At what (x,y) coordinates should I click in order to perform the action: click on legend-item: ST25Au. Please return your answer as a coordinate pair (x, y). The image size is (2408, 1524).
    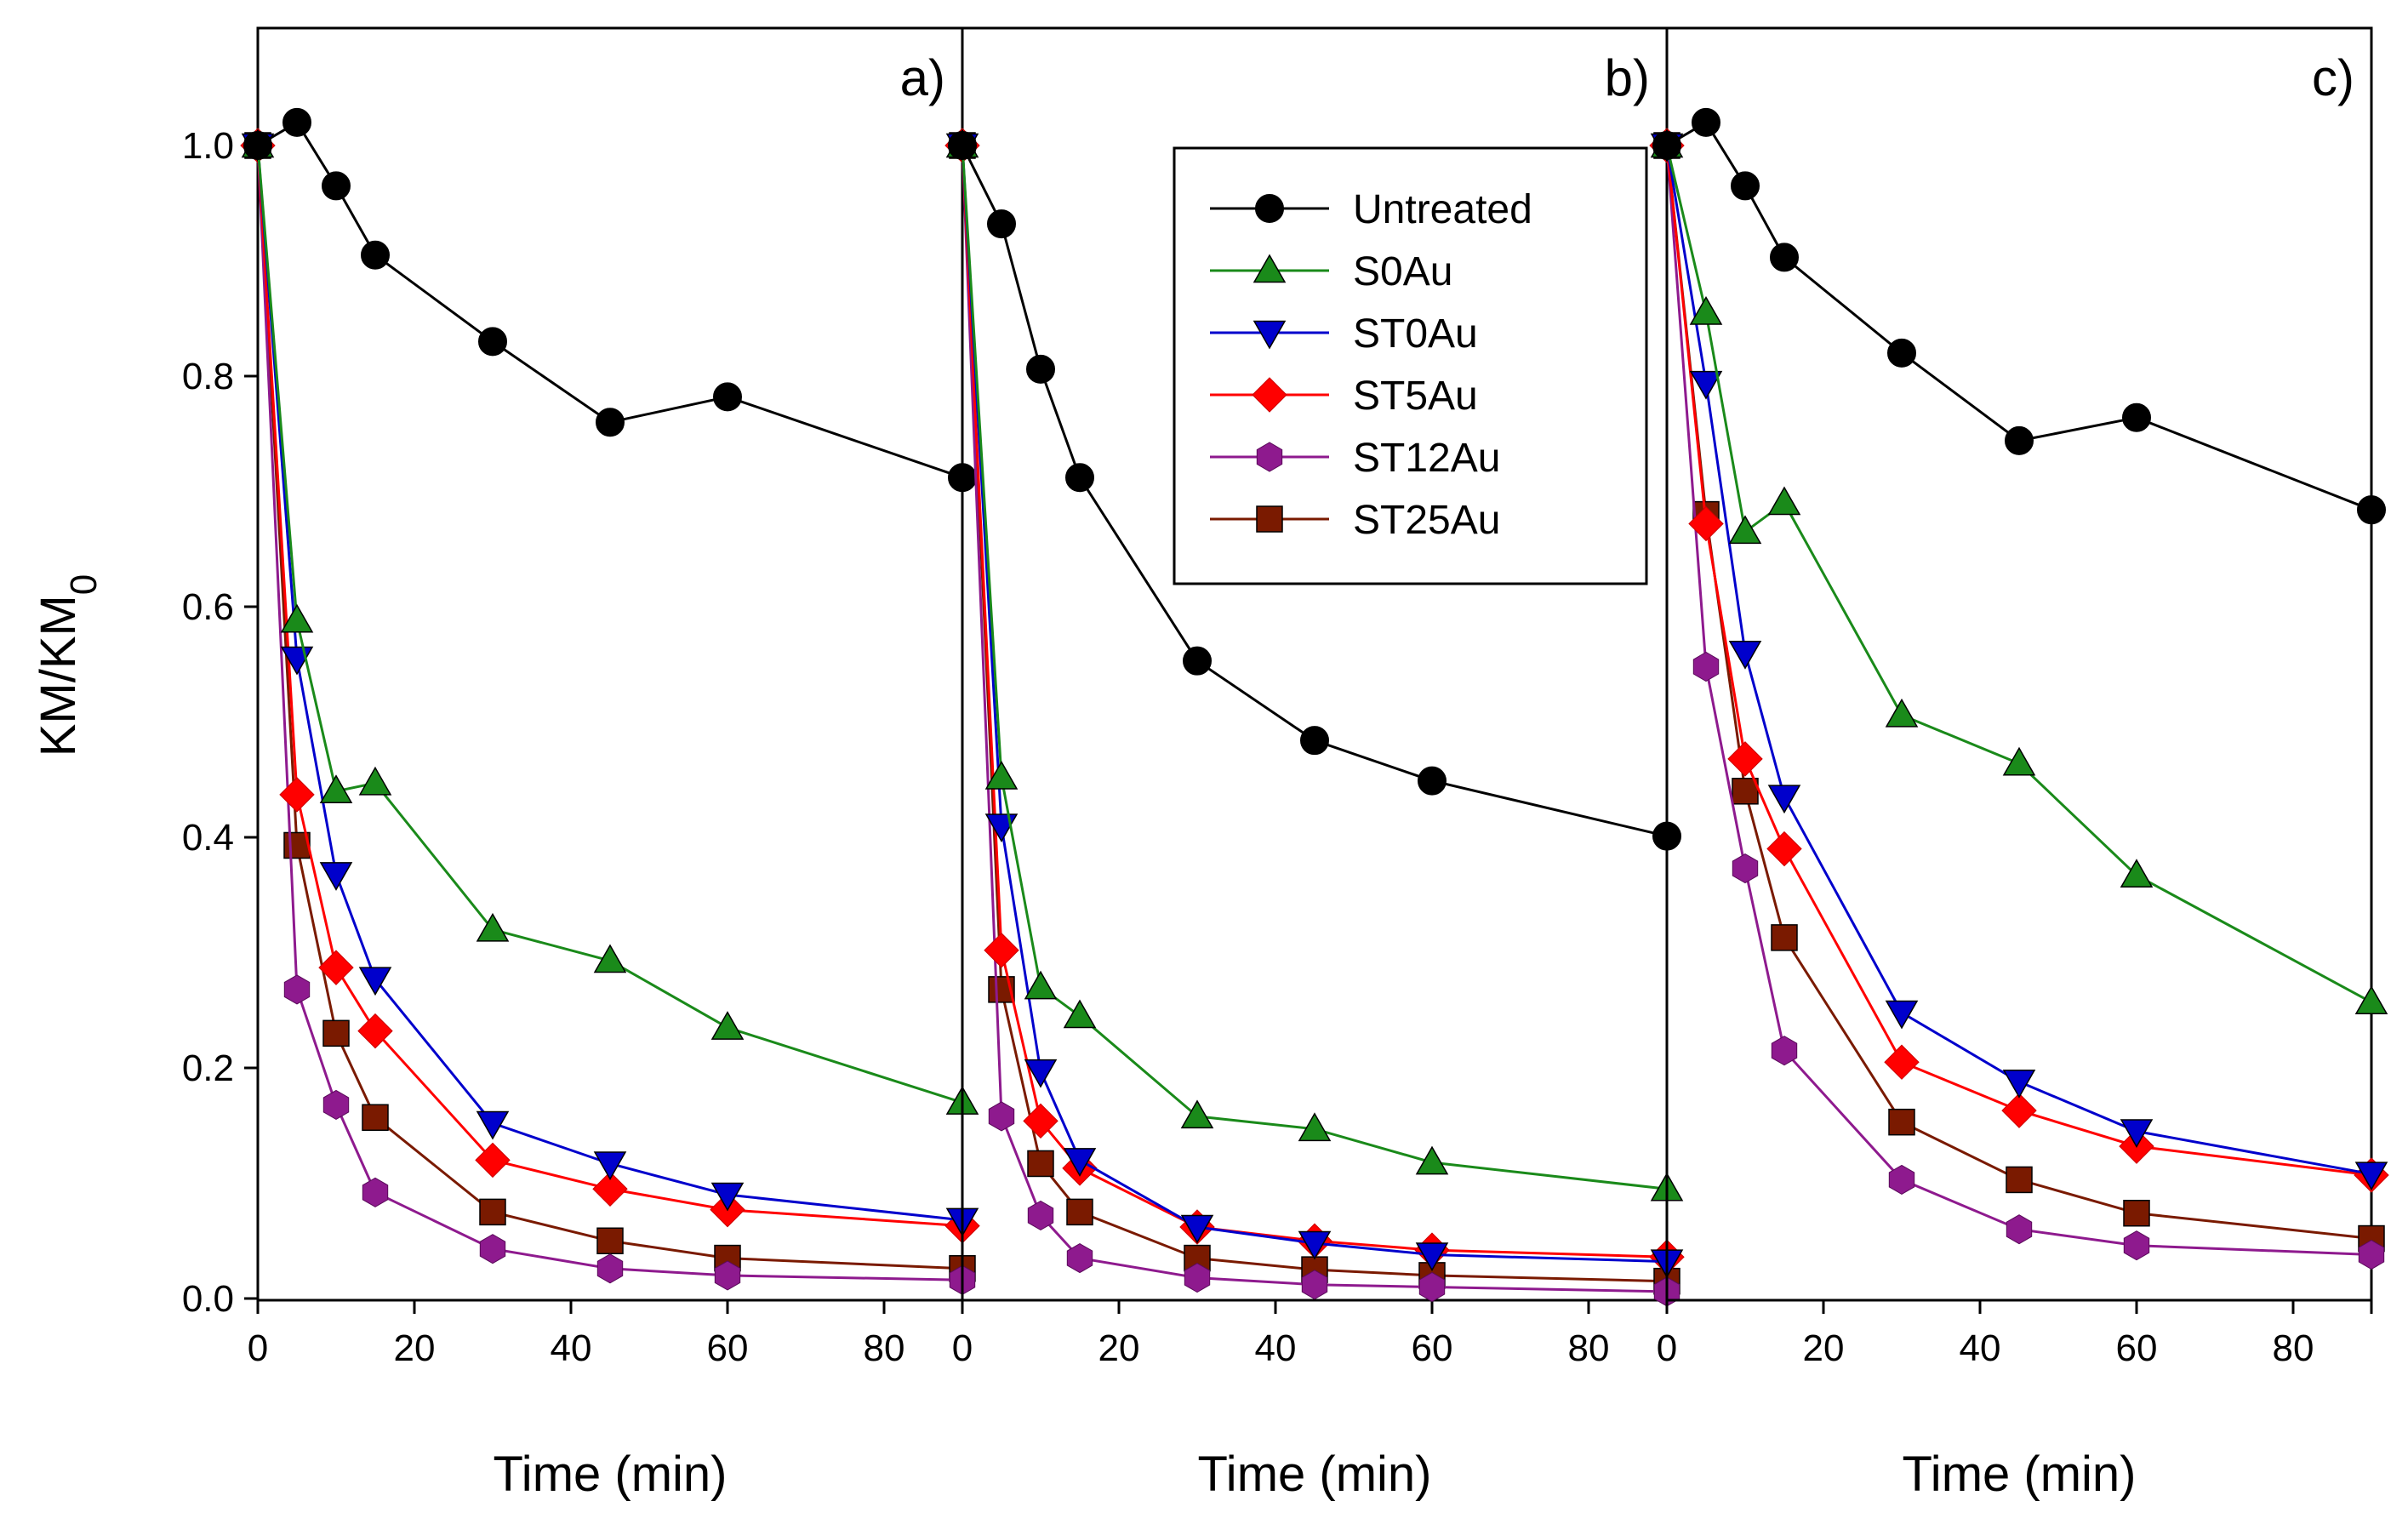
    Looking at the image, I should click on (1355, 520).